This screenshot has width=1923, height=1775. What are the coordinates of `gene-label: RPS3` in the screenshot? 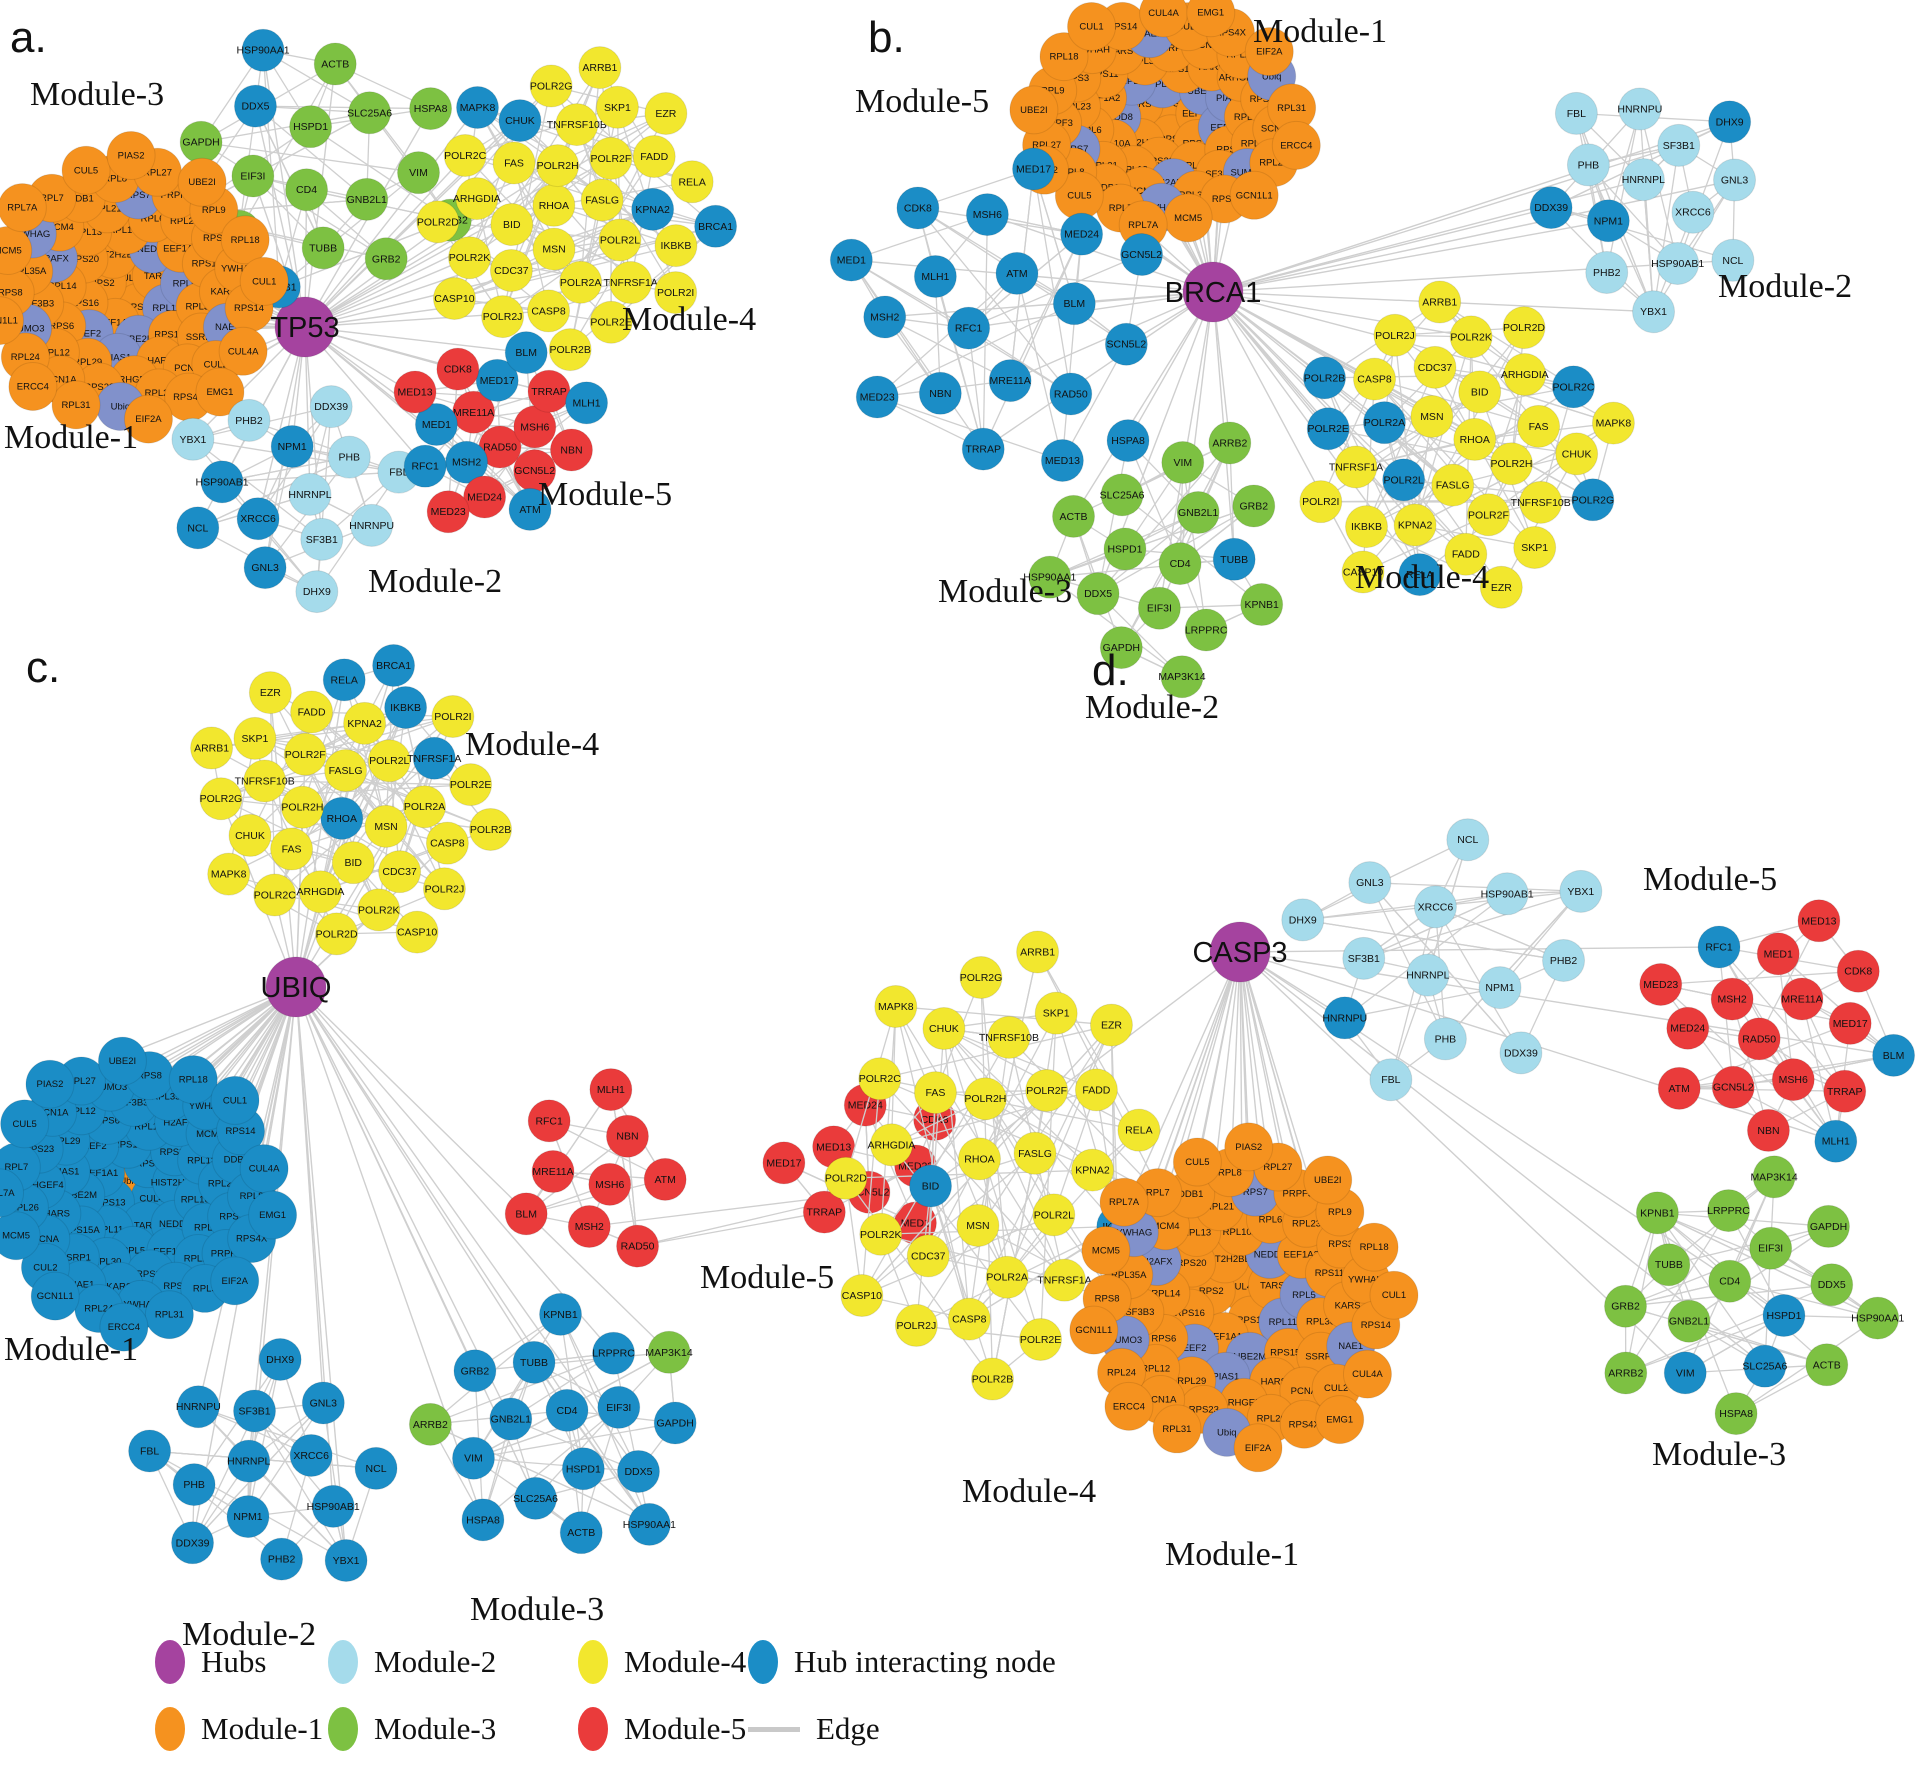 It's located at (215, 238).